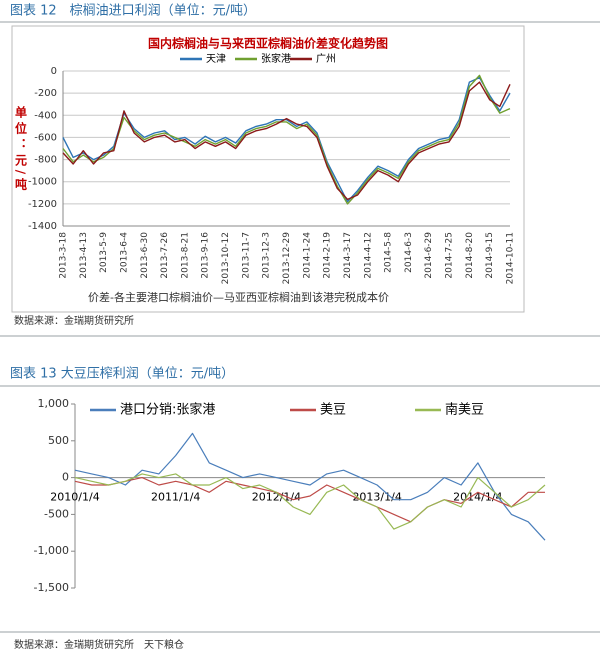 This screenshot has height=654, width=607. Describe the element at coordinates (42, 204) in the screenshot. I see `y-tick-label: -1200` at that location.